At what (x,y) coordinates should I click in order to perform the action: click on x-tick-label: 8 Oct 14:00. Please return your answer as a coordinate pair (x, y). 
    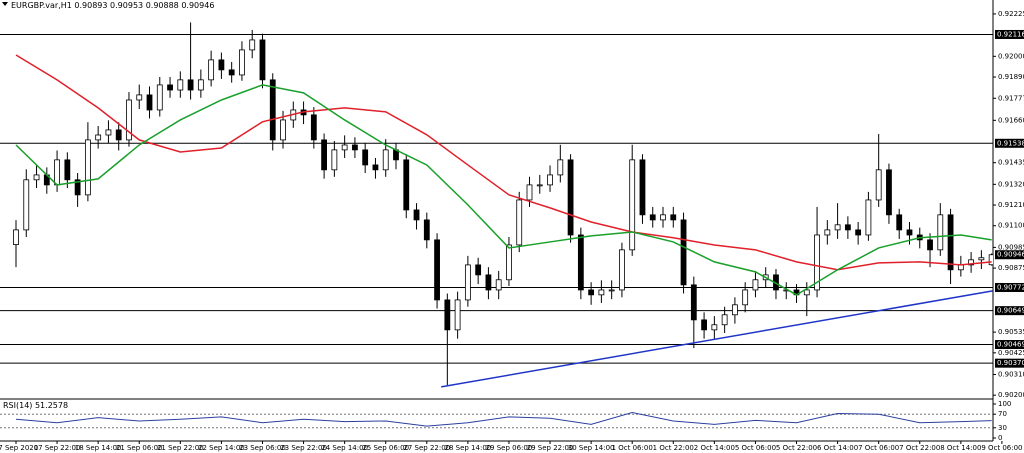
    Looking at the image, I should click on (960, 448).